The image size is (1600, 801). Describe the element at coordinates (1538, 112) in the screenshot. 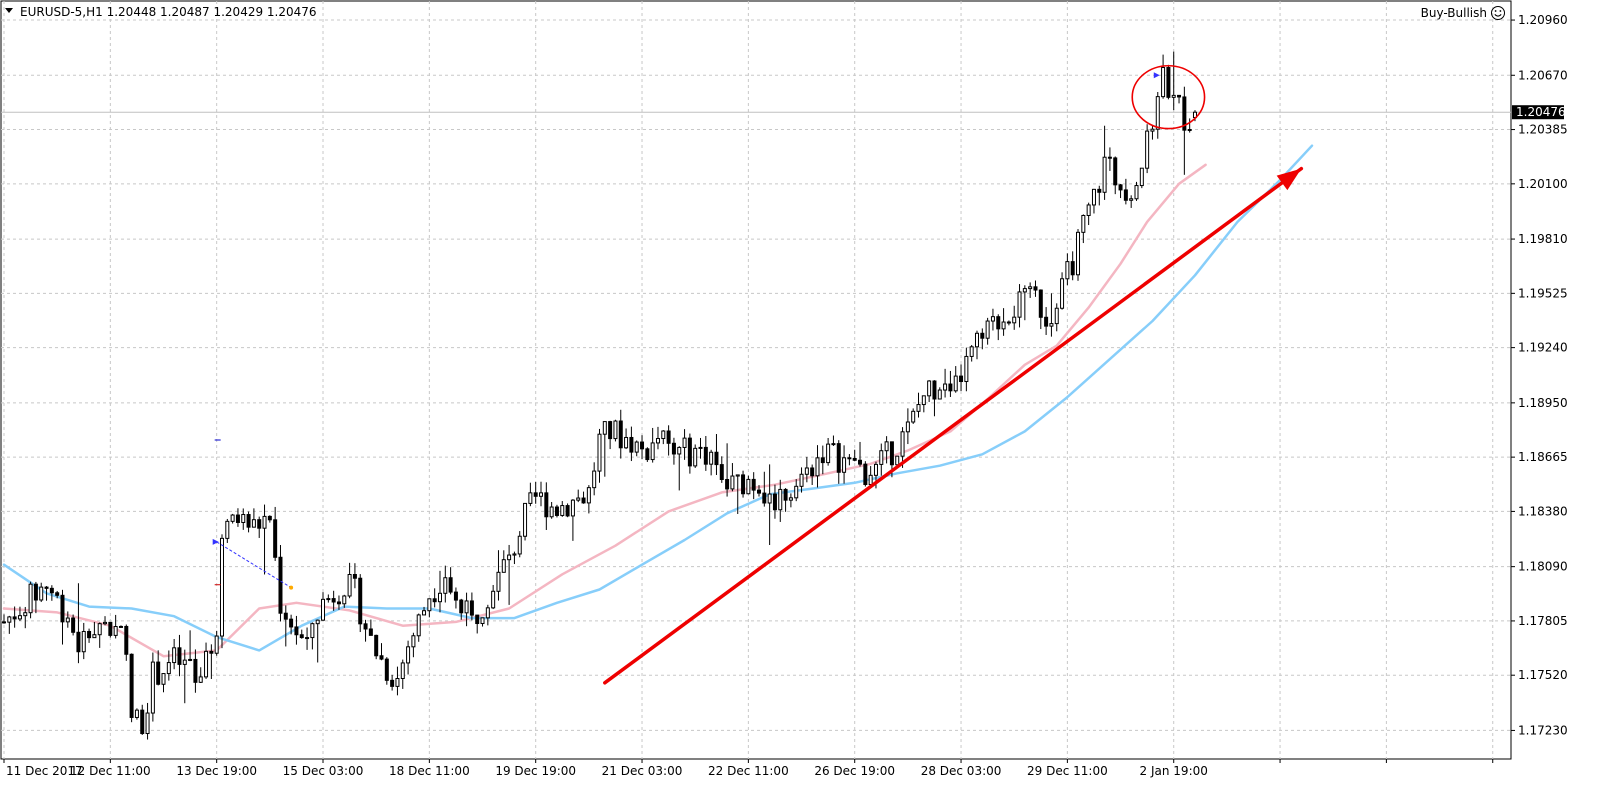

I see `current-price-box` at that location.